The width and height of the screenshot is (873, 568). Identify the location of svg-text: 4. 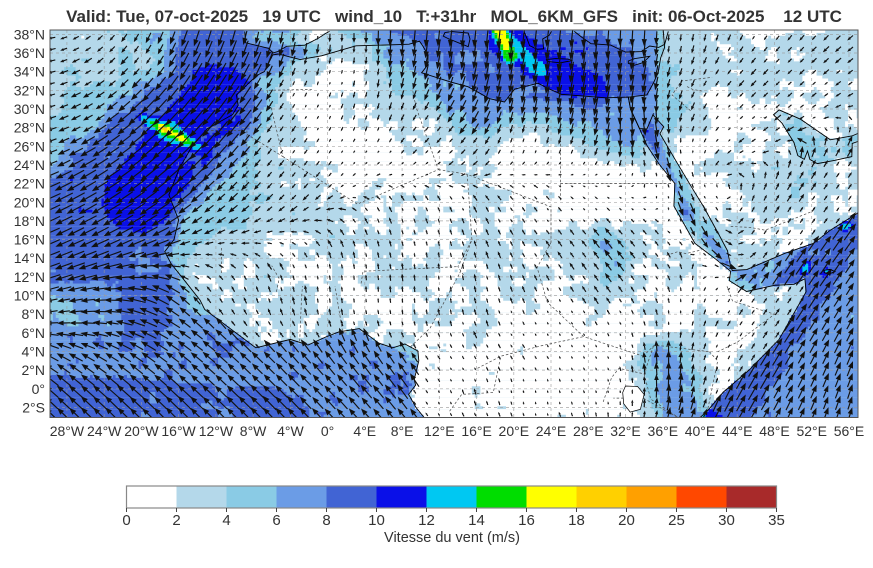
(226, 520).